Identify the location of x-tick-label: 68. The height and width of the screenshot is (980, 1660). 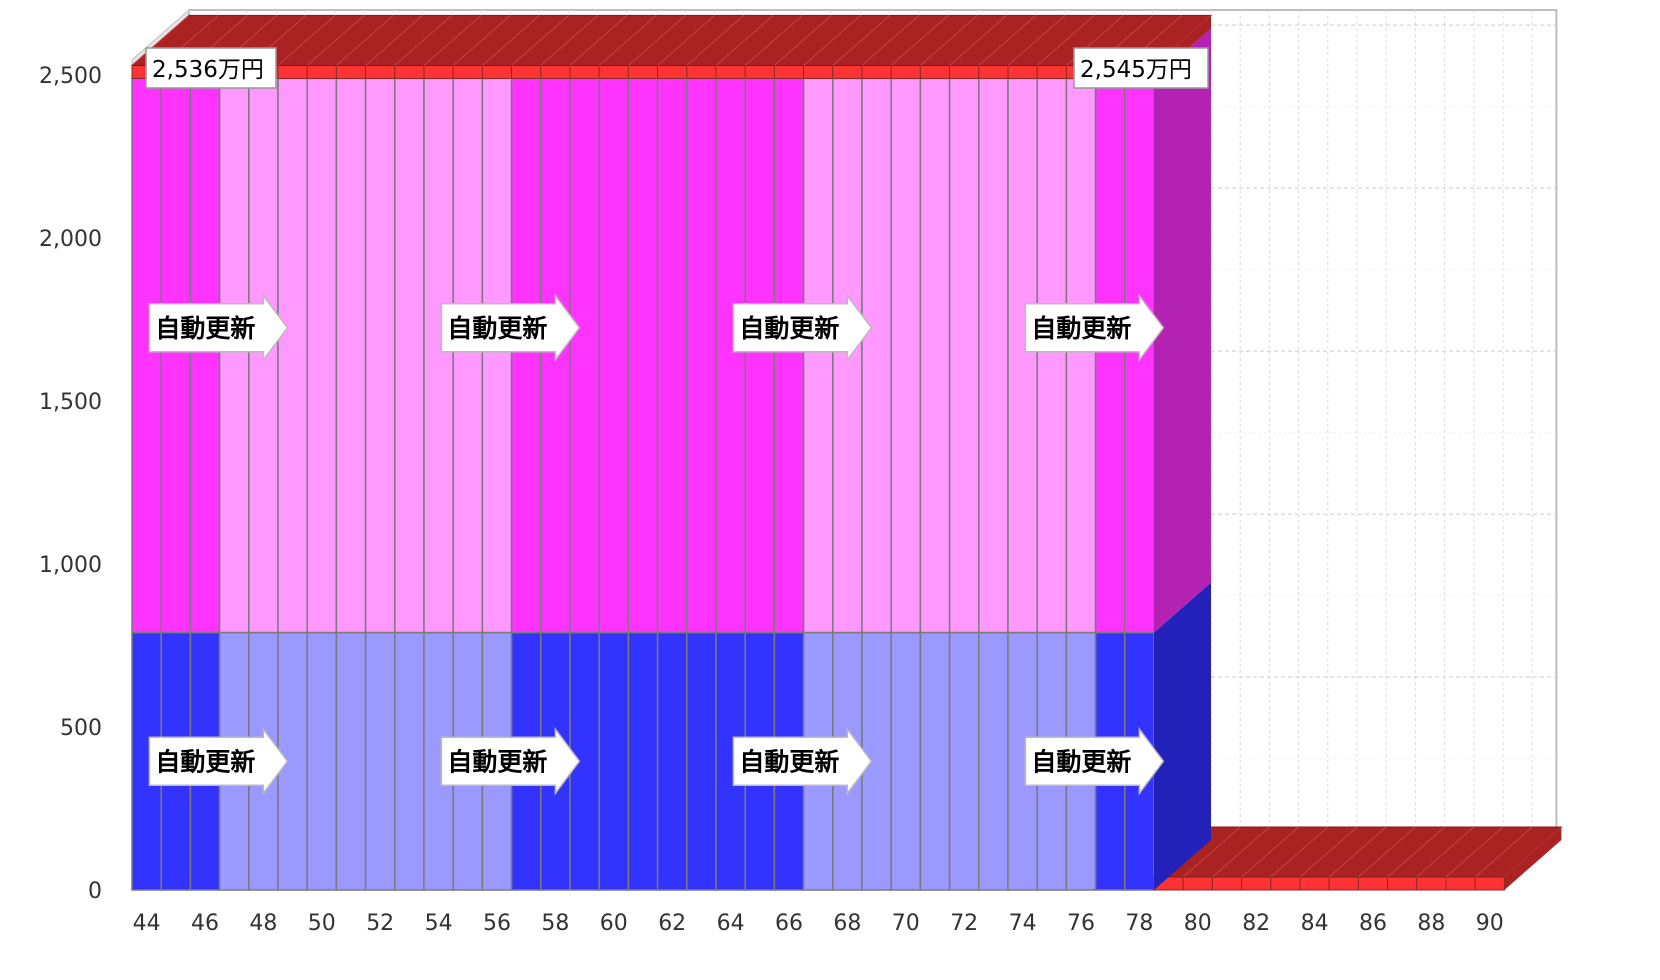
(847, 923).